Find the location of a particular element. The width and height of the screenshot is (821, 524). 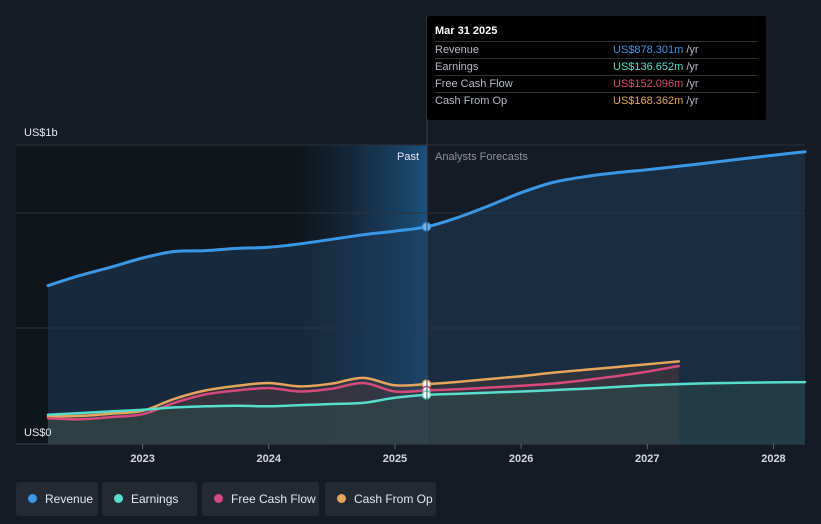

tooltip-row-revenue: Revenue US$878.301m/yr is located at coordinates (596, 50).